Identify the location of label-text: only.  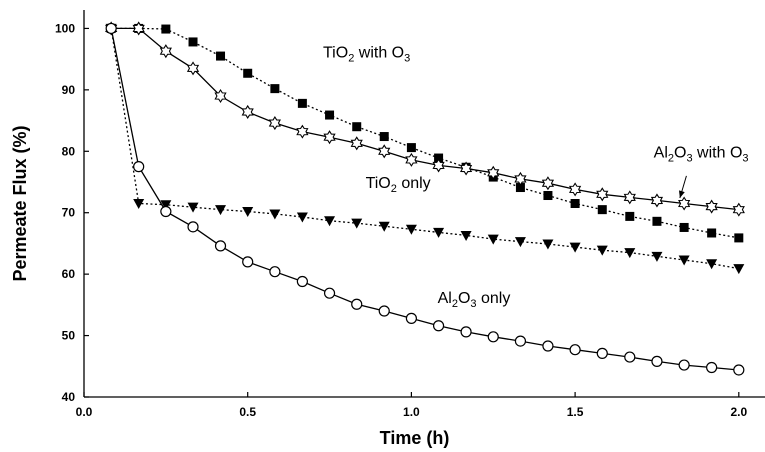
(494, 298).